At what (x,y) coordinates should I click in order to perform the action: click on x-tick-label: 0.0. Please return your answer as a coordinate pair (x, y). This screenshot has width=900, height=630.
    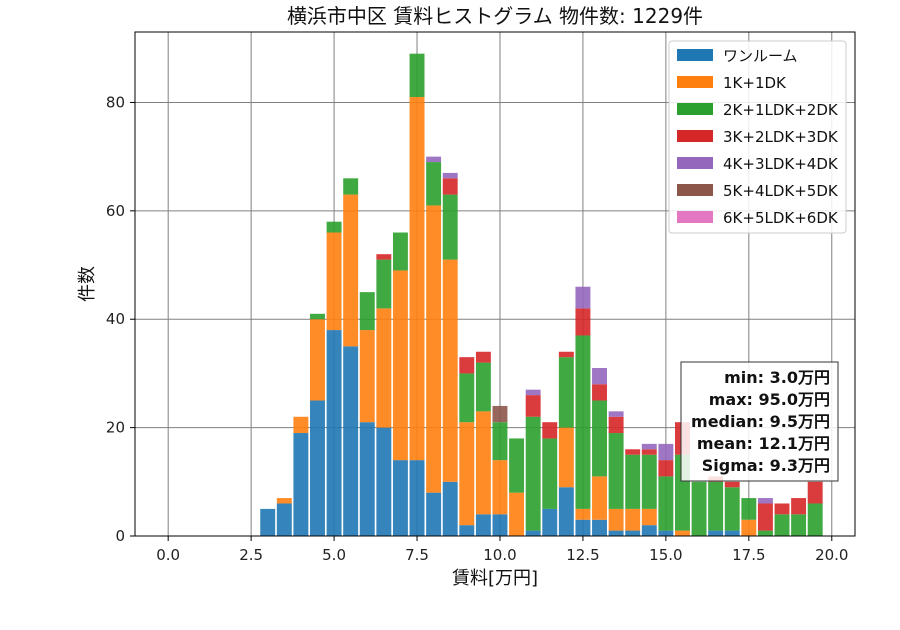
    Looking at the image, I should click on (168, 555).